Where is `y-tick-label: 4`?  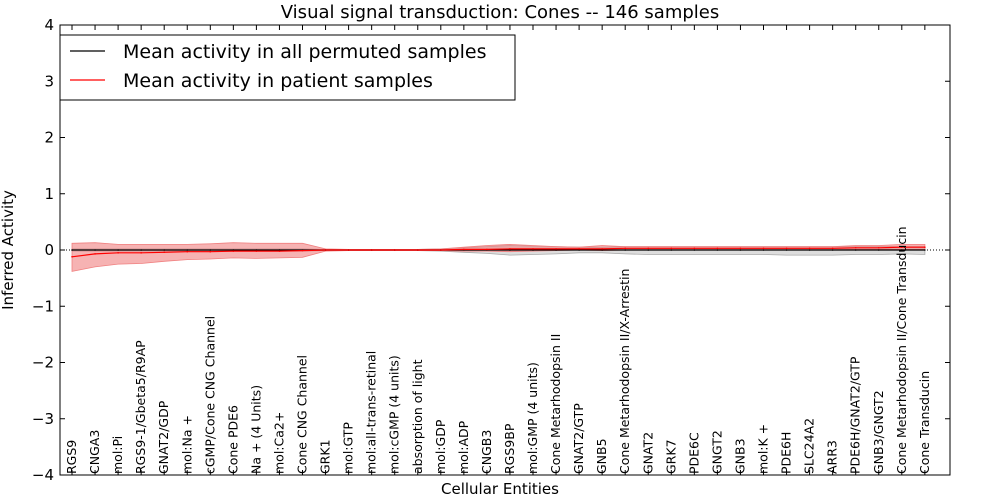 y-tick-label: 4 is located at coordinates (49, 25).